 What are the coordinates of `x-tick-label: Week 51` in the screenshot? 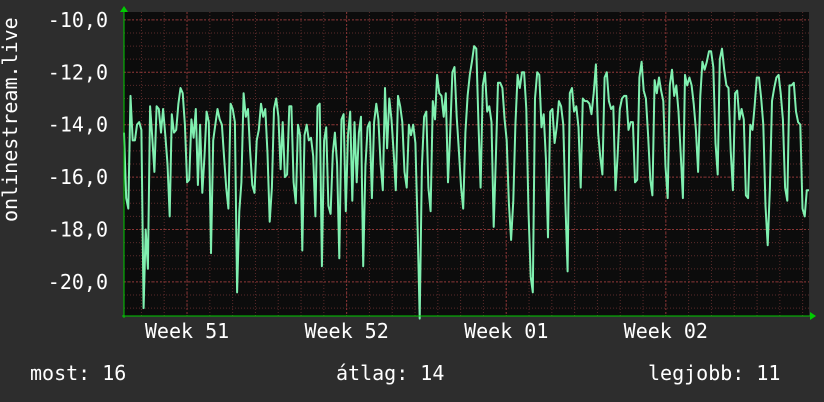 It's located at (187, 331).